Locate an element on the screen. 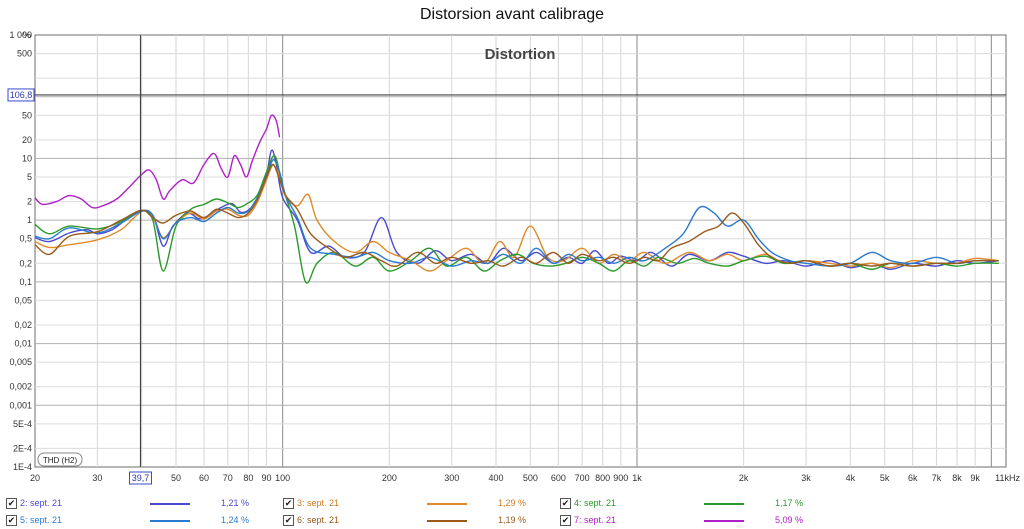 The height and width of the screenshot is (529, 1024). legend-label: 5: sept. 21 is located at coordinates (41, 520).